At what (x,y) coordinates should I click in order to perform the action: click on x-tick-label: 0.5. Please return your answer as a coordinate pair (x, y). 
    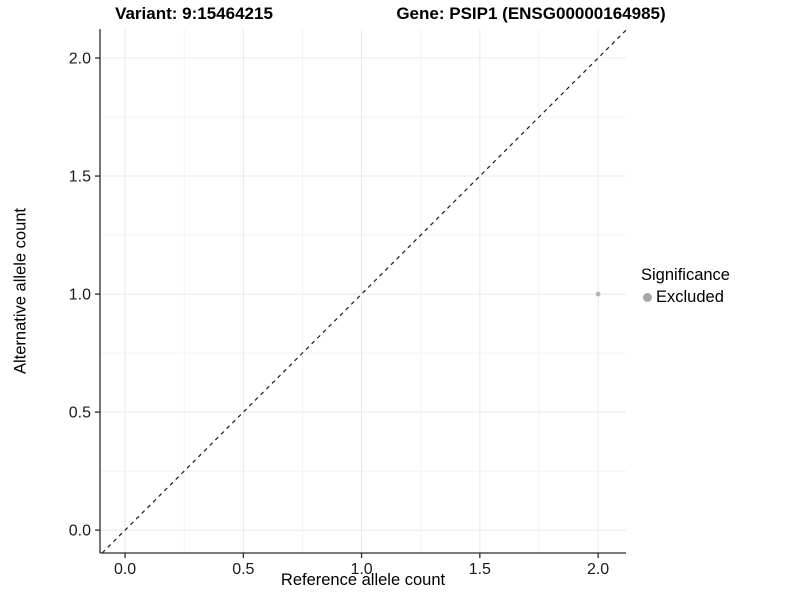
    Looking at the image, I should click on (243, 569).